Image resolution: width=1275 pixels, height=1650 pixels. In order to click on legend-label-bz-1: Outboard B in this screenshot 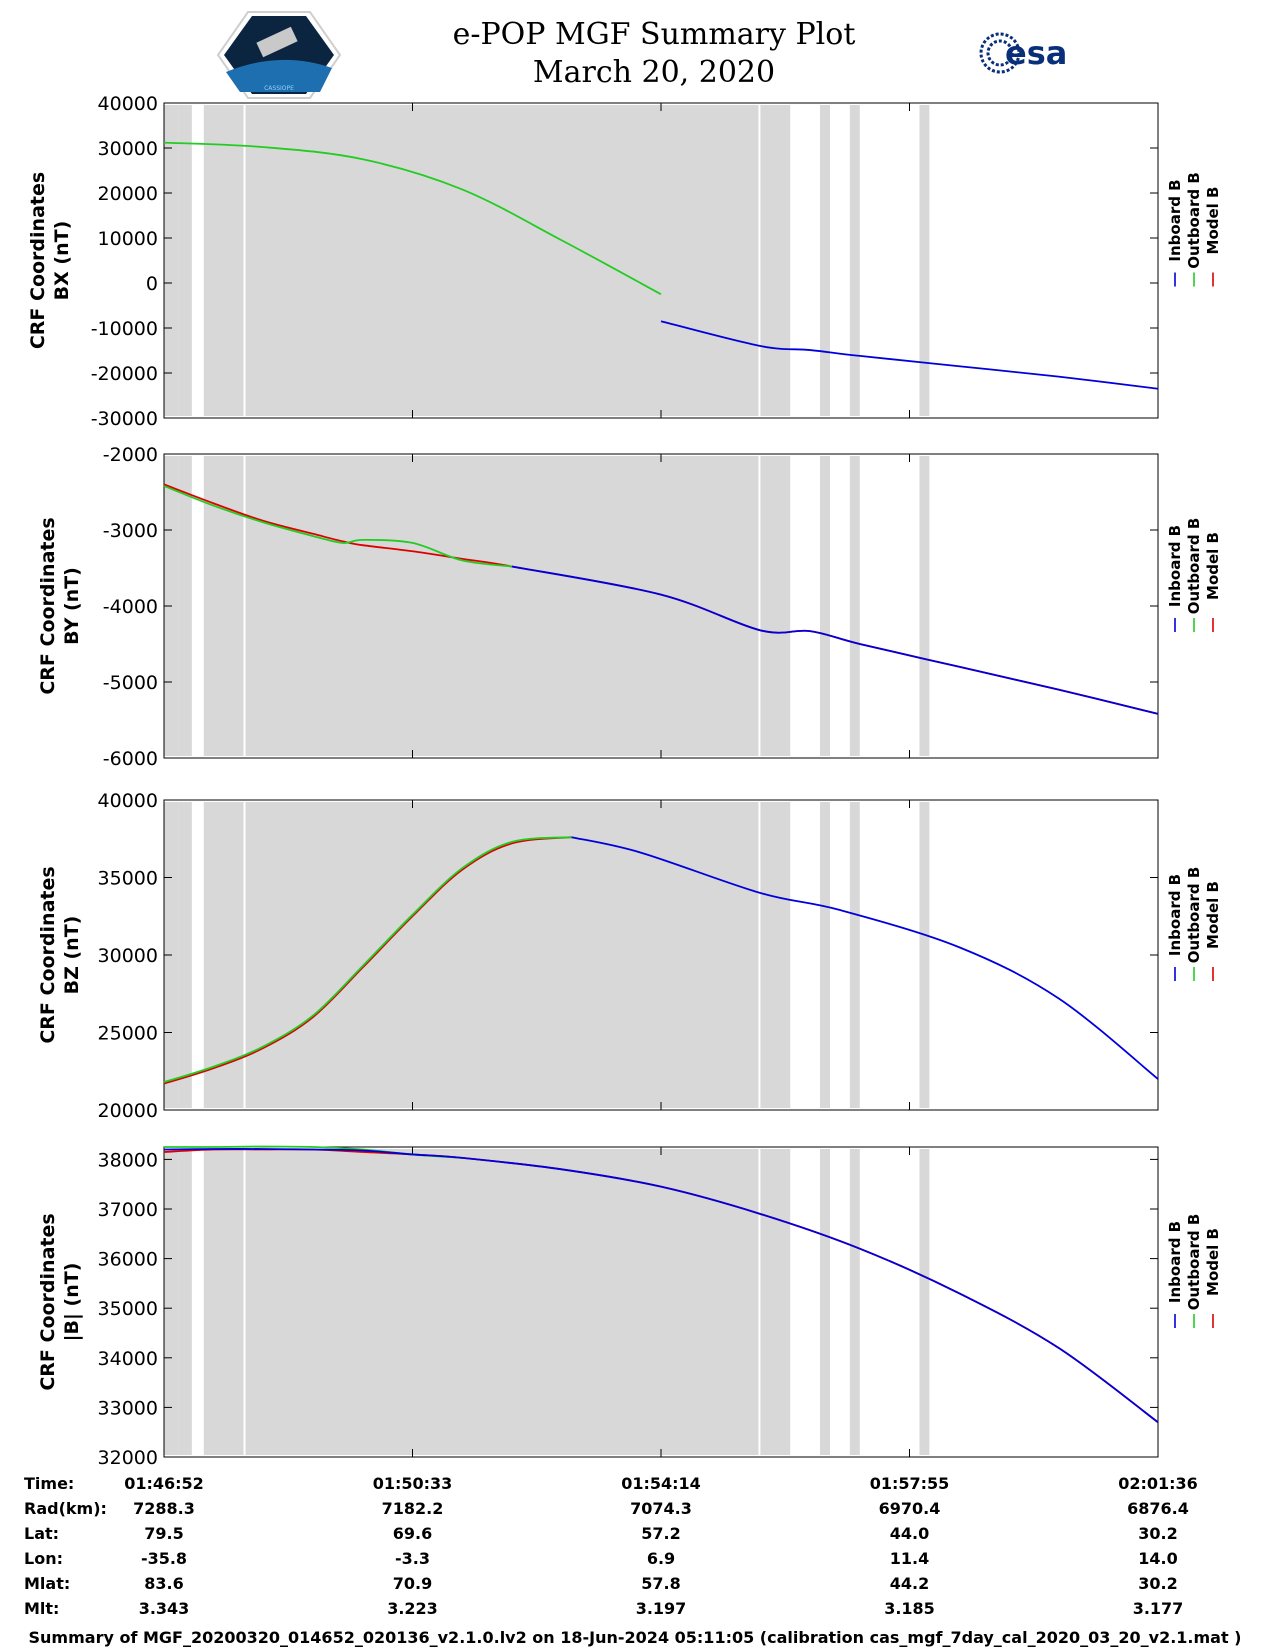, I will do `click(1194, 915)`.